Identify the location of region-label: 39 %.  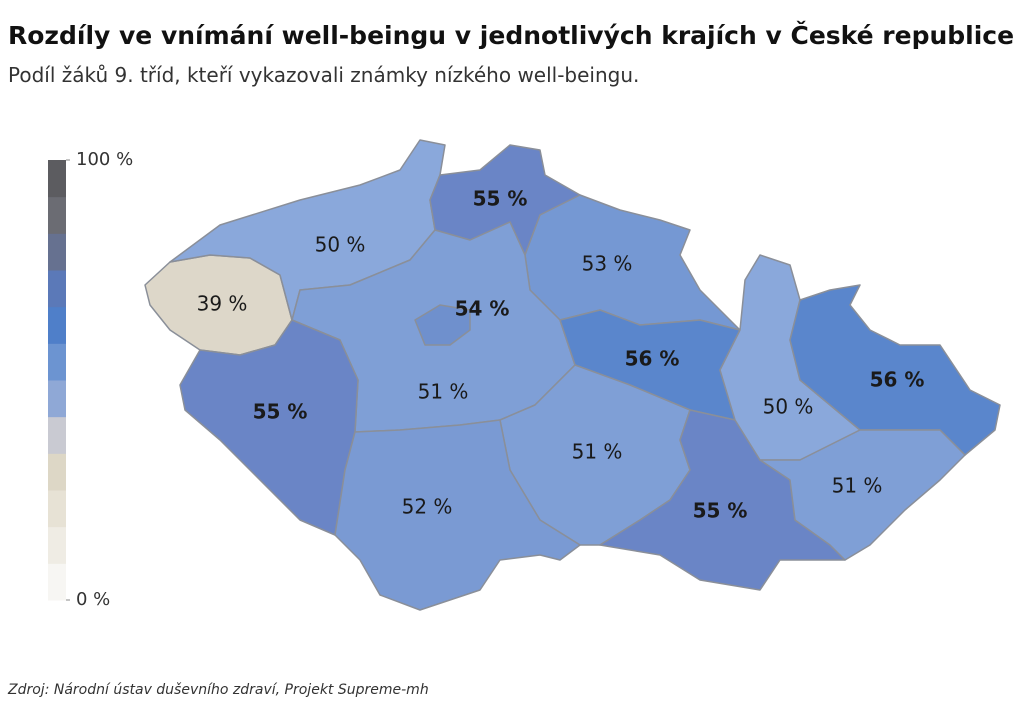
(222, 304).